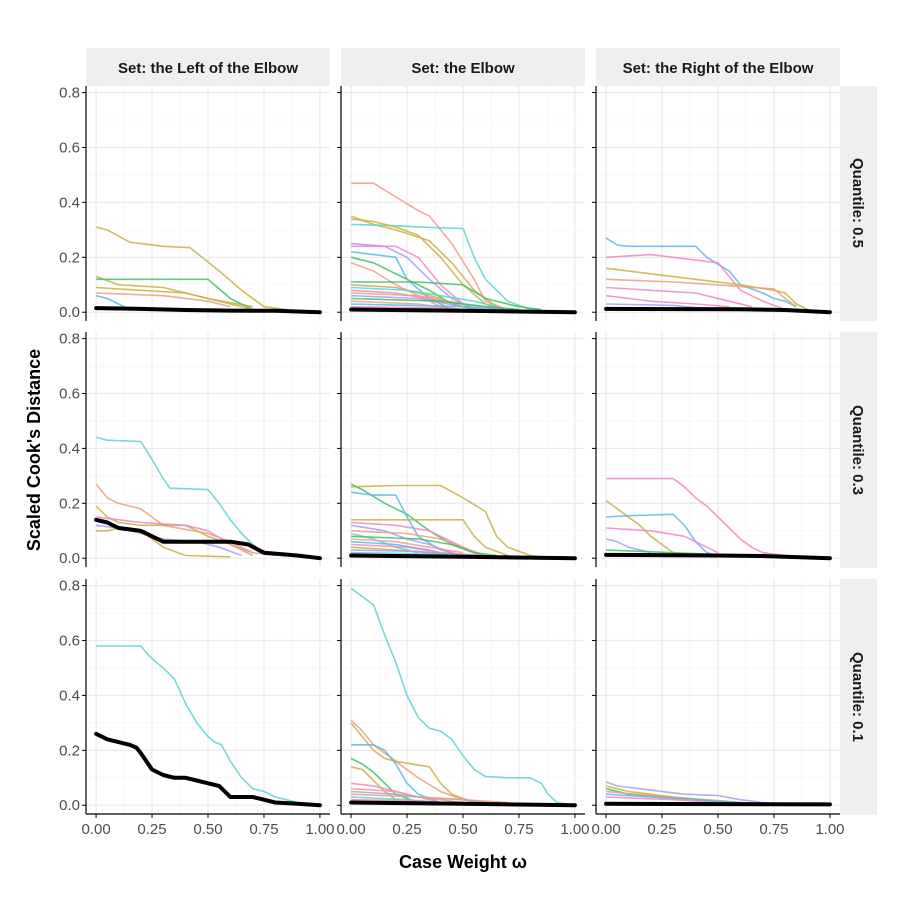  I want to click on panel-r2-c0, so click(208, 696).